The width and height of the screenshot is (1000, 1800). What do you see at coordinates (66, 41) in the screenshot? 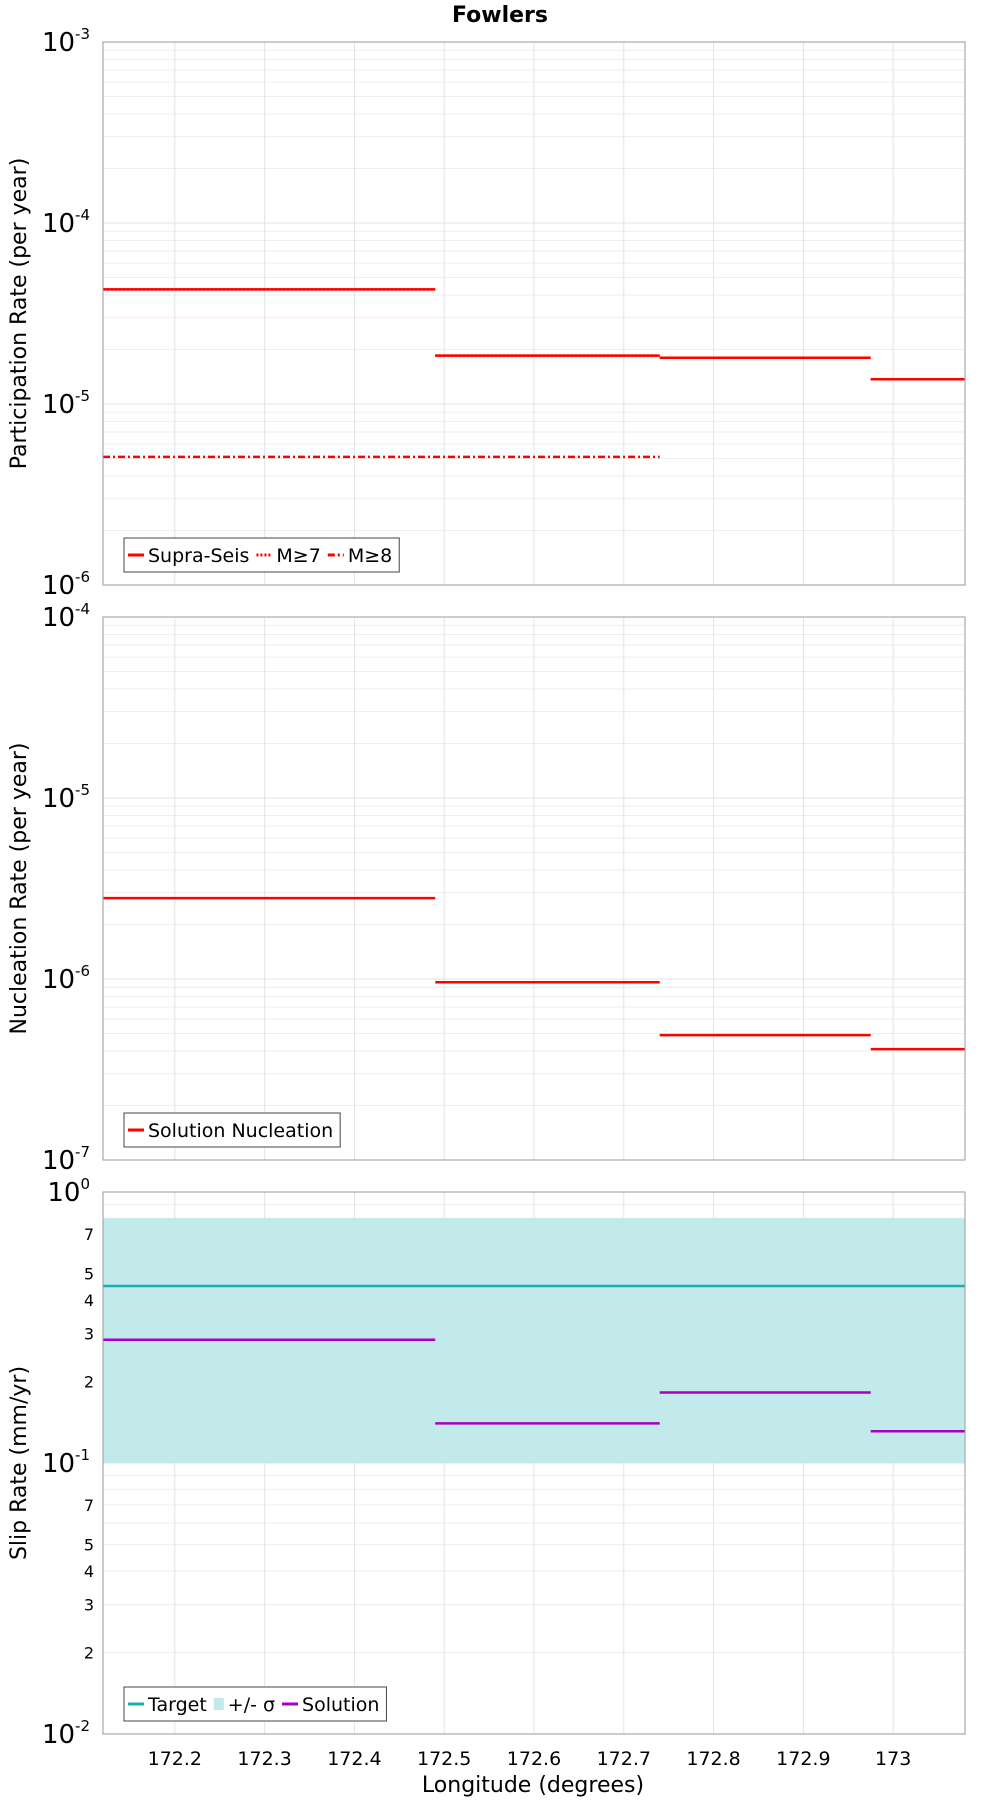
I see `y-tick-label: 10⁻³` at bounding box center [66, 41].